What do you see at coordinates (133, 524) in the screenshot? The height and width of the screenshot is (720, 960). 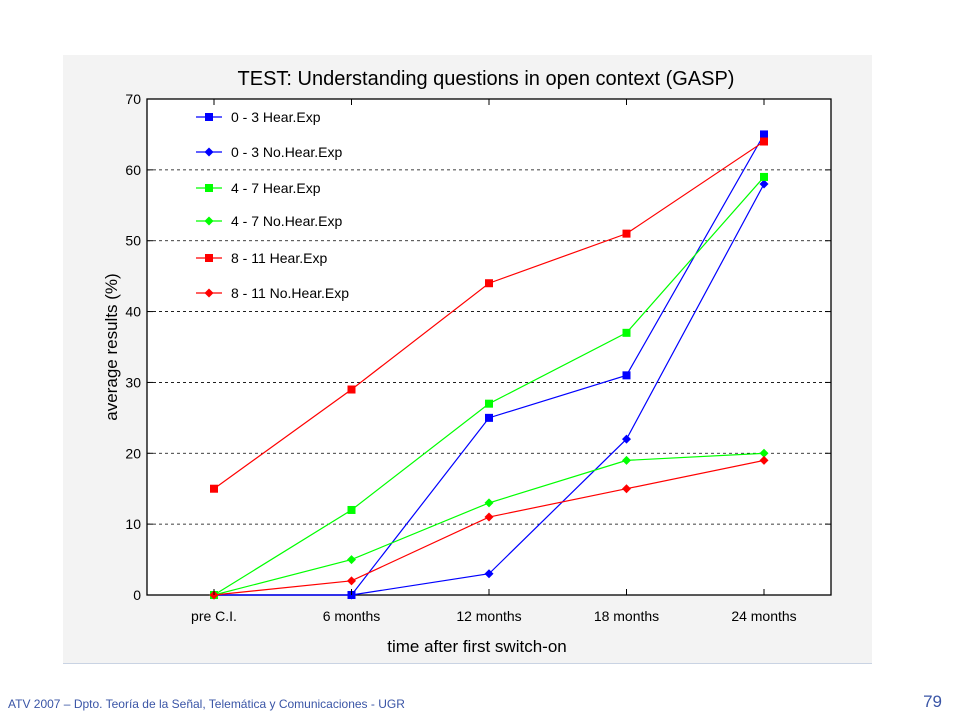 I see `y-tick-label: 10` at bounding box center [133, 524].